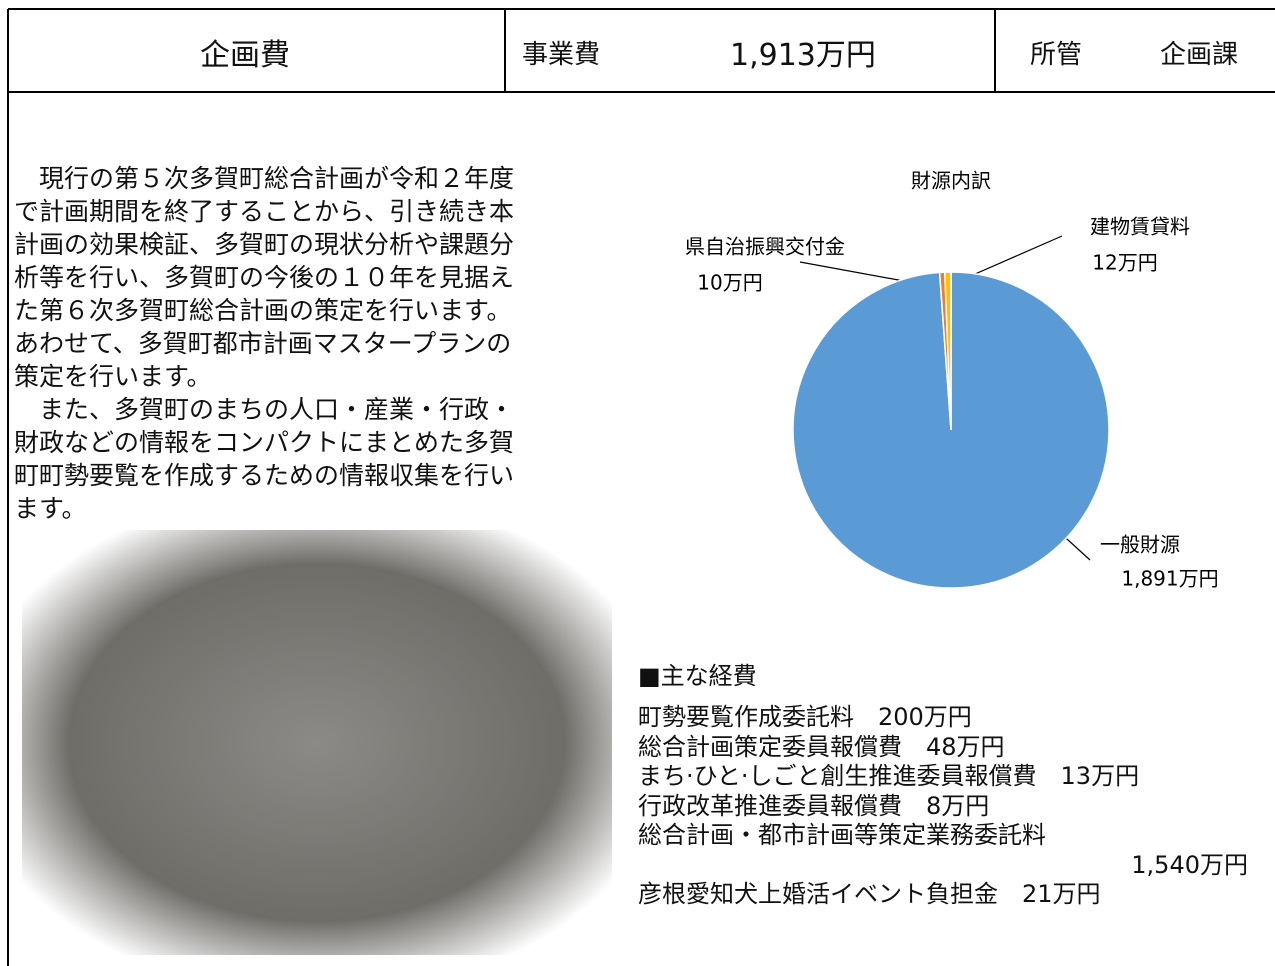 Image resolution: width=1275 pixels, height=966 pixels. What do you see at coordinates (264, 442) in the screenshot?
I see `body-line: 財政などの情報をコンパクトにまとめた多賀` at bounding box center [264, 442].